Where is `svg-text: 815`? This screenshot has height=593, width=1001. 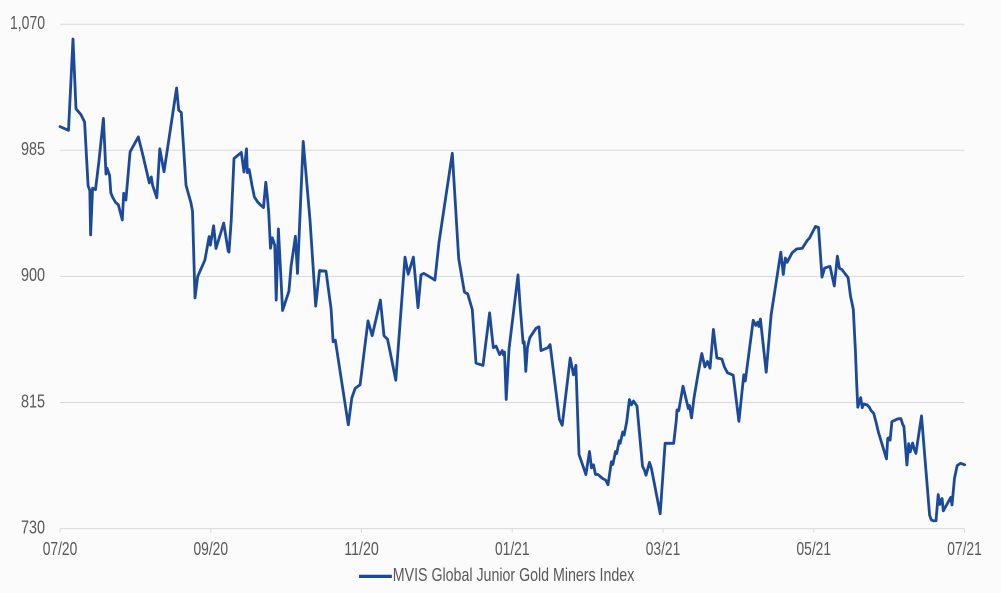
svg-text: 815 is located at coordinates (33, 401).